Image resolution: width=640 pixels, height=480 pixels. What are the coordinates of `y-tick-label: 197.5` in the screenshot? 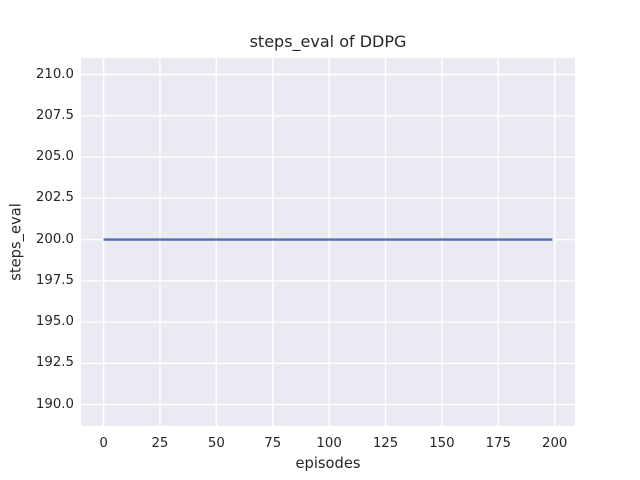 It's located at (54, 280).